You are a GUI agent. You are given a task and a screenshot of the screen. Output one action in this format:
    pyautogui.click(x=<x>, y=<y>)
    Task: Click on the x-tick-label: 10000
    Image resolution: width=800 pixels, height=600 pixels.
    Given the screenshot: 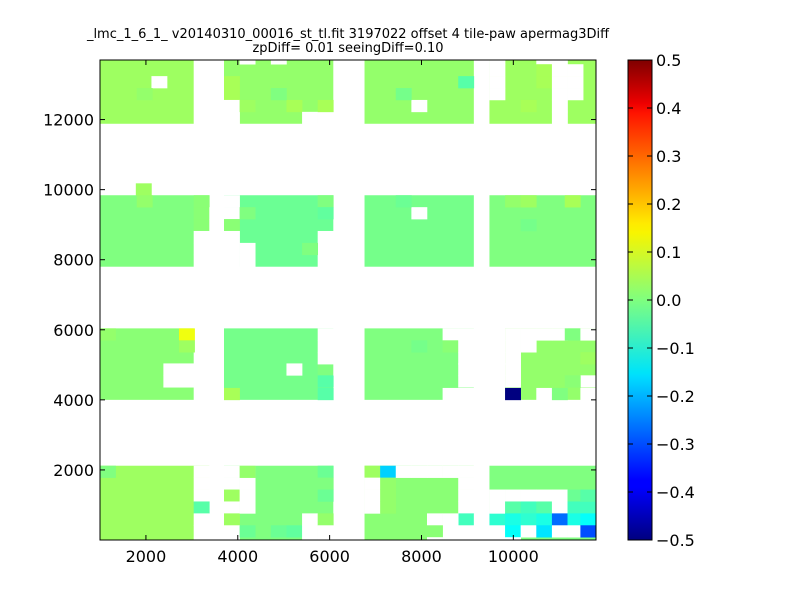 What is the action you would take?
    pyautogui.click(x=513, y=556)
    